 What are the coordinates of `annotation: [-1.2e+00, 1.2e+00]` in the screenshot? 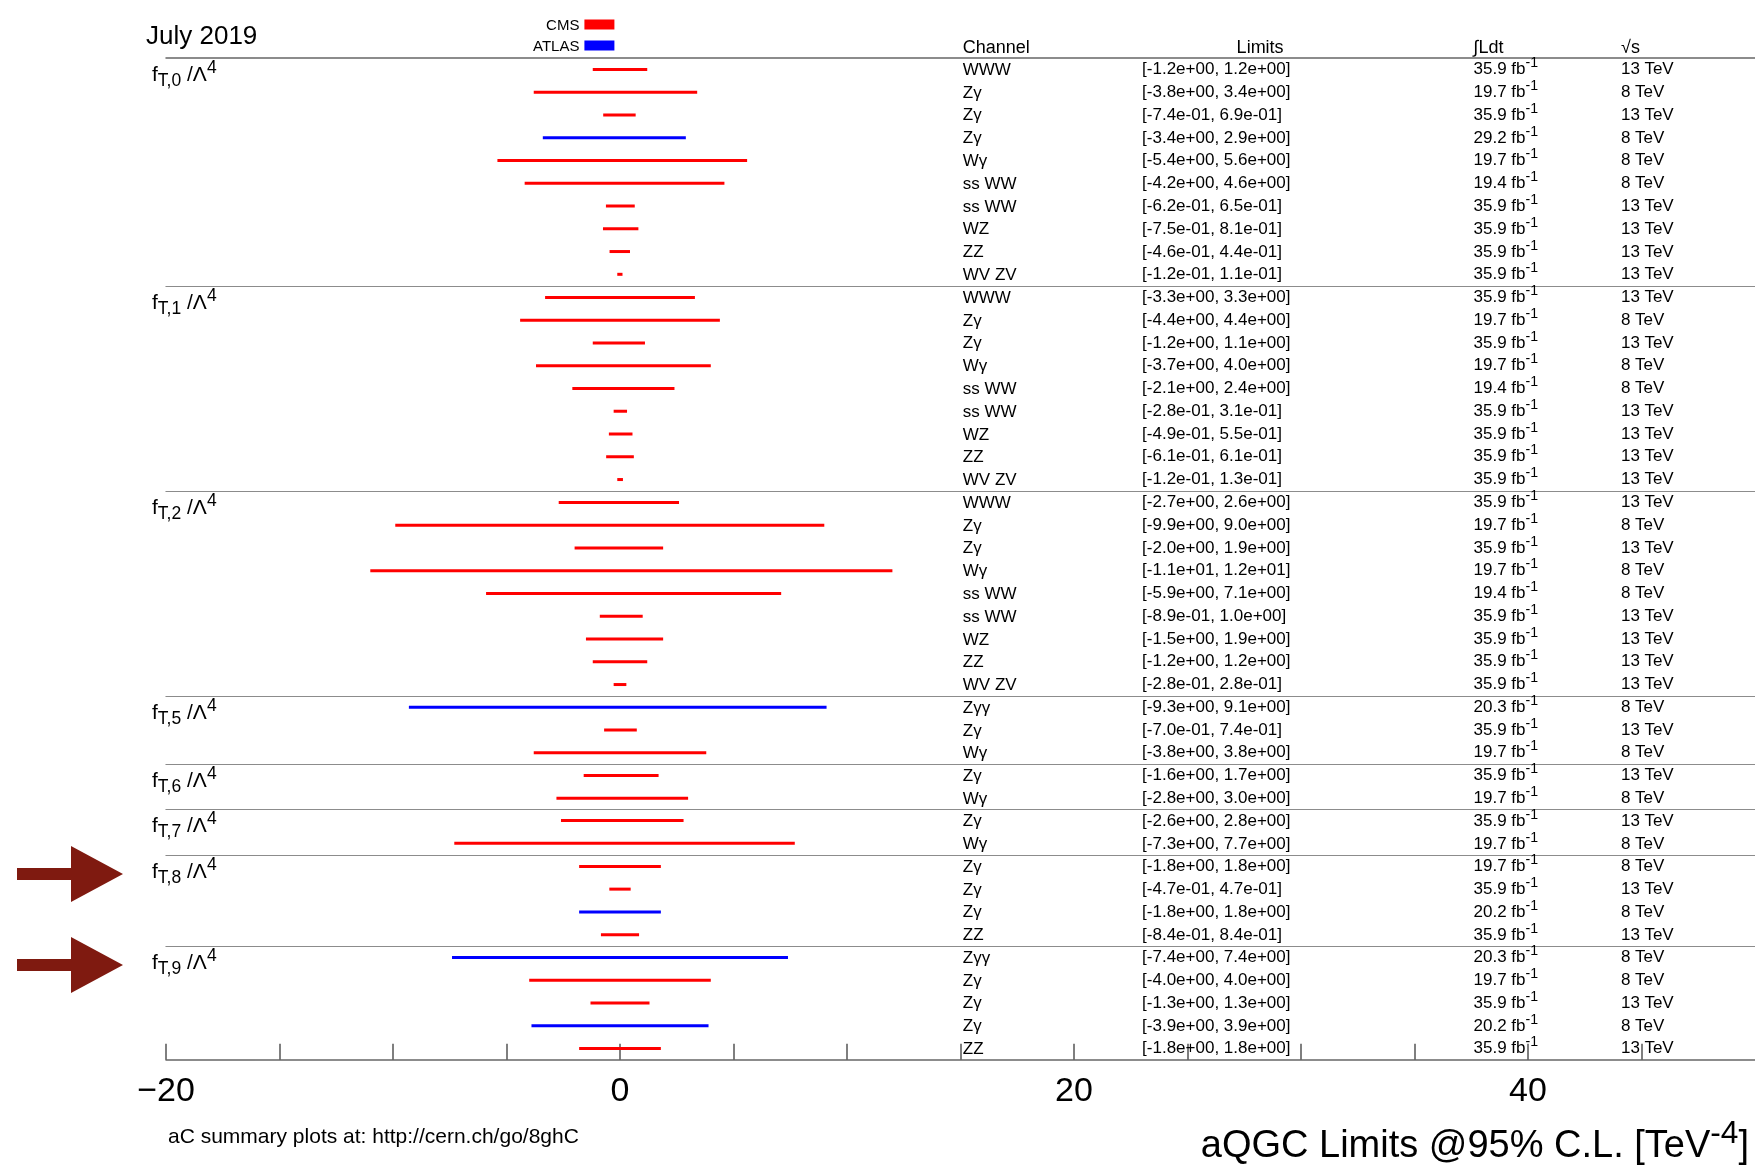 It's located at (1216, 69).